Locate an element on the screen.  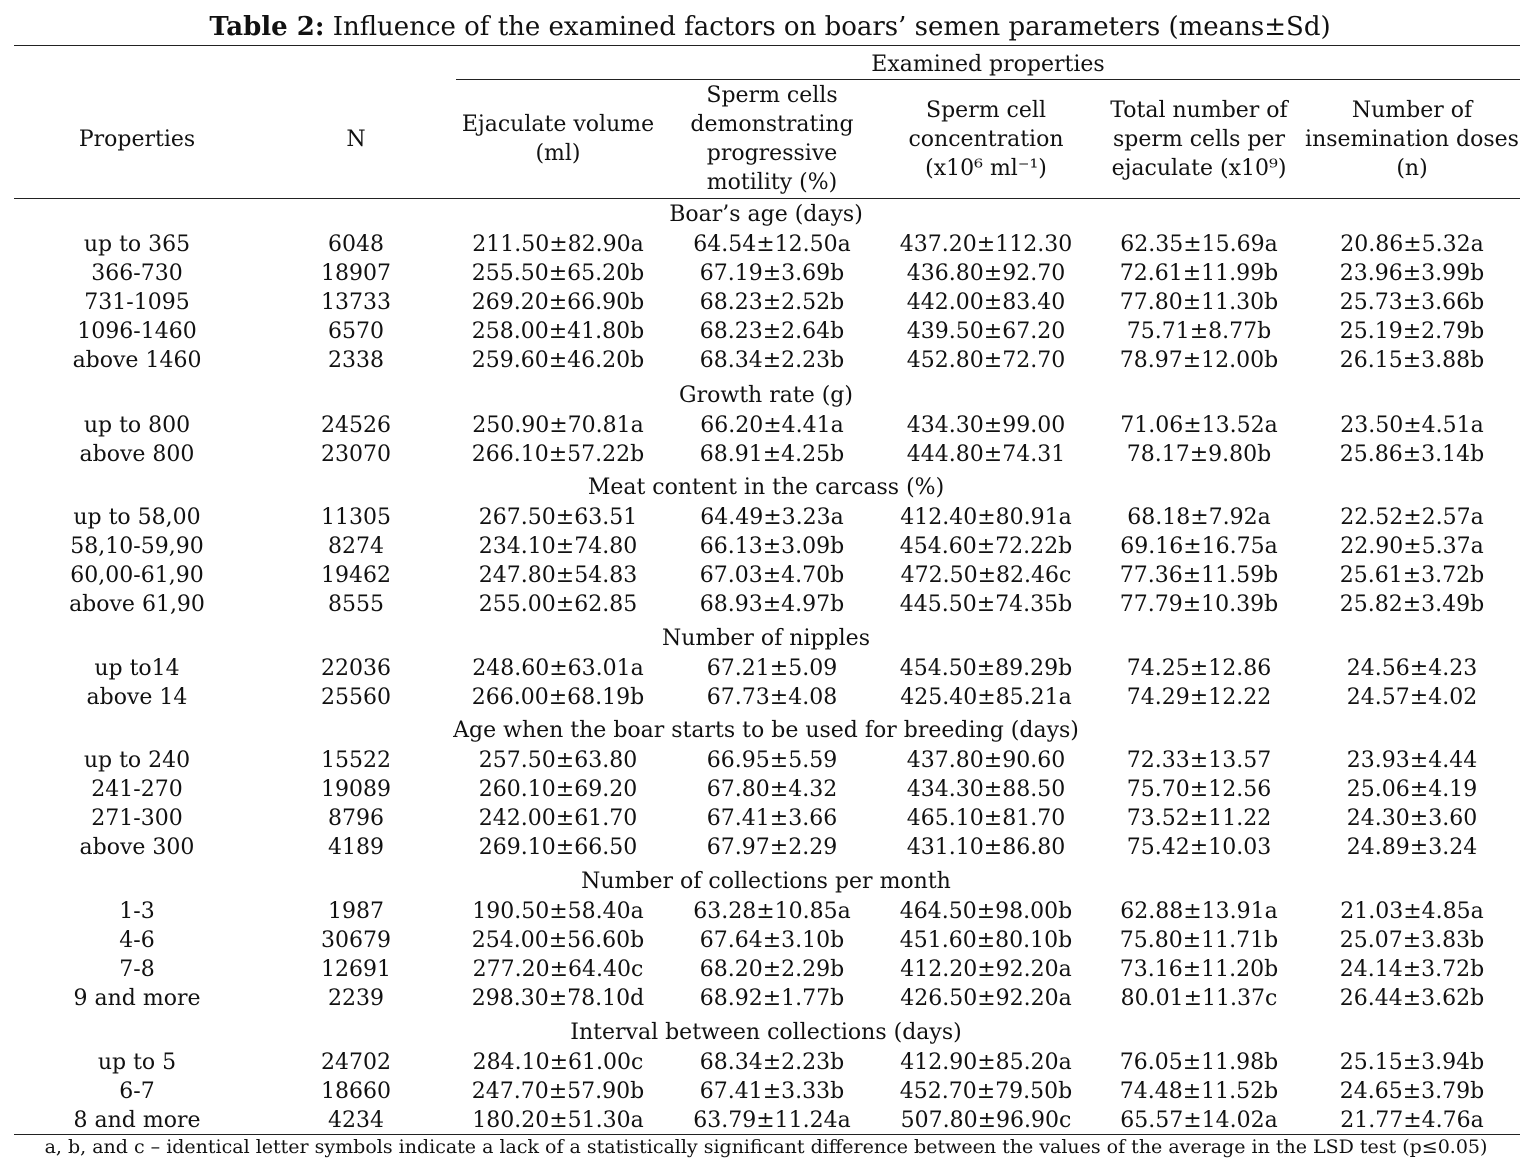
cell-n: 12691 is located at coordinates (356, 970).